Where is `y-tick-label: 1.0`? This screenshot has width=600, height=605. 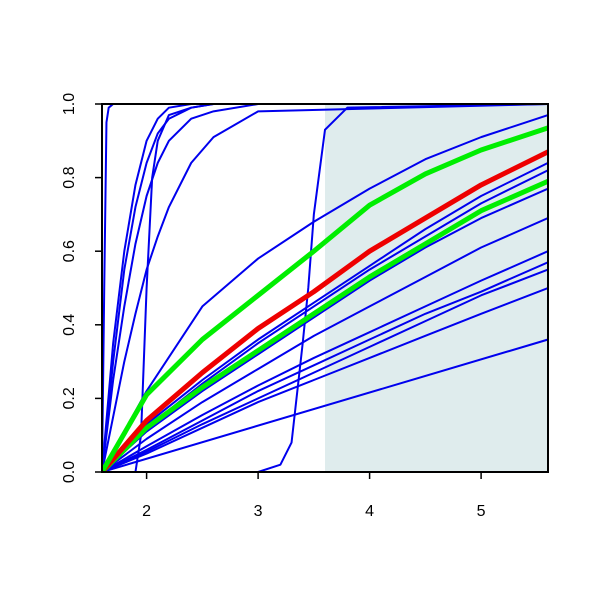 y-tick-label: 1.0 is located at coordinates (69, 104).